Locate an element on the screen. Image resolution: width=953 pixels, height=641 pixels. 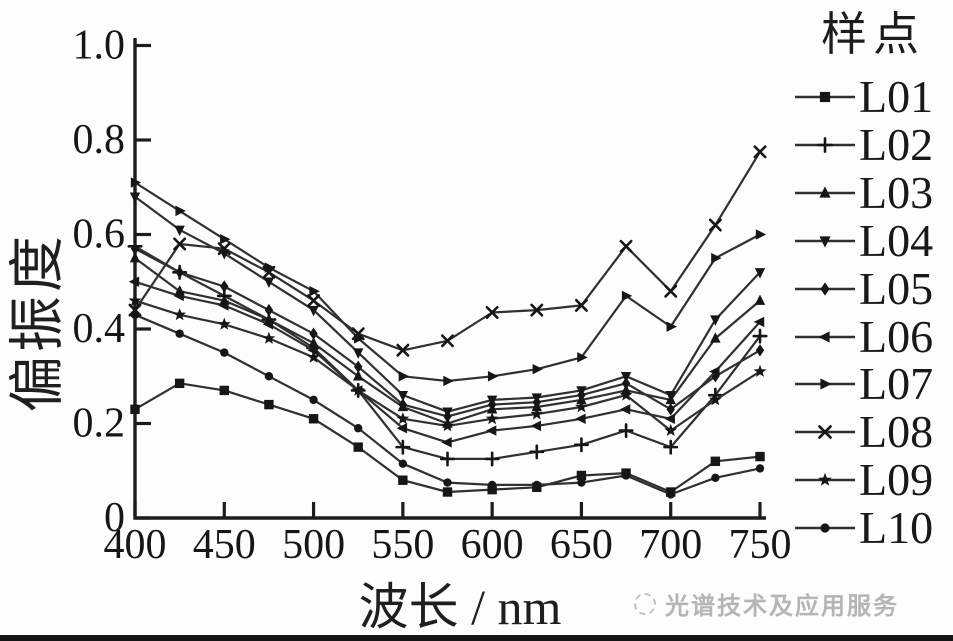
x-axis-title: 波长 / nm is located at coordinates (460, 607).